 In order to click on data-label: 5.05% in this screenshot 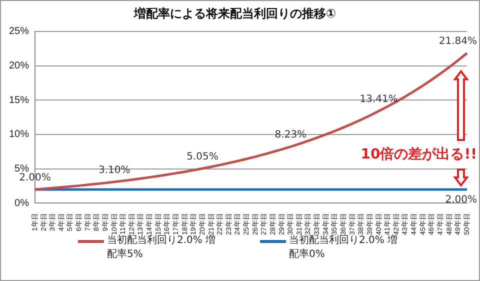, I will do `click(202, 157)`.